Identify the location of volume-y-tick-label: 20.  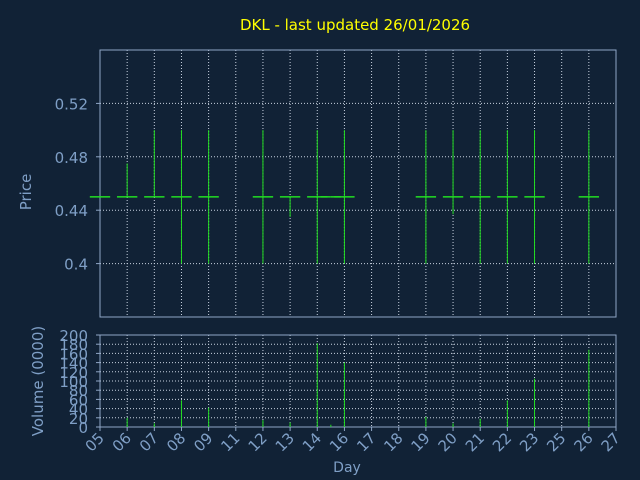
(78, 419).